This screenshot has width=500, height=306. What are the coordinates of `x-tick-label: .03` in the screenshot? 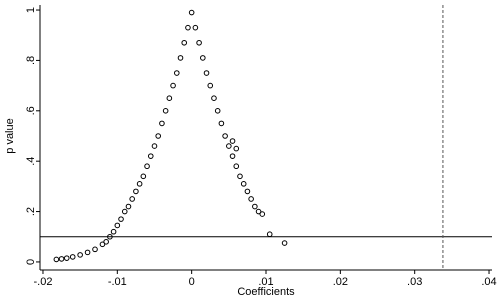 It's located at (414, 282).